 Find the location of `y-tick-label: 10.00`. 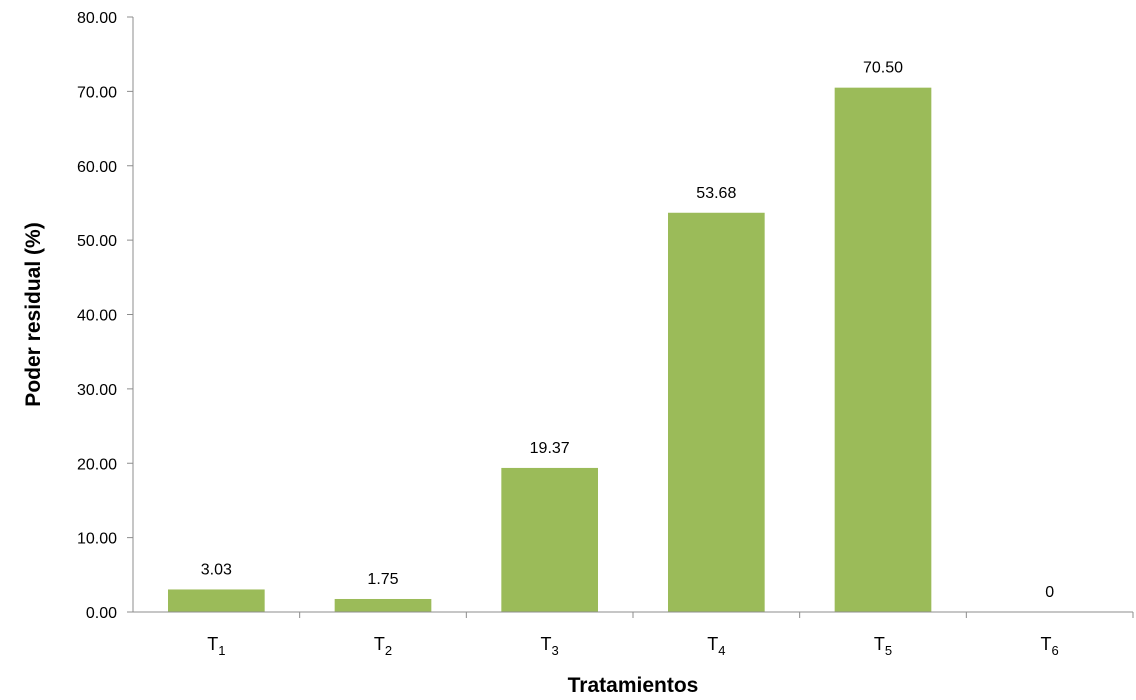

y-tick-label: 10.00 is located at coordinates (97, 539).